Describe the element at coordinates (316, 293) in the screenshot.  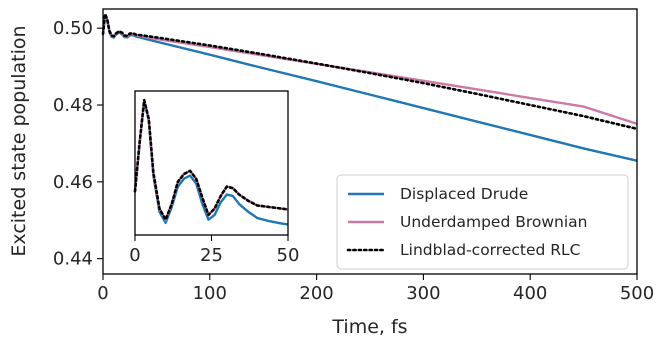
I see `x-tick-label: 200` at that location.